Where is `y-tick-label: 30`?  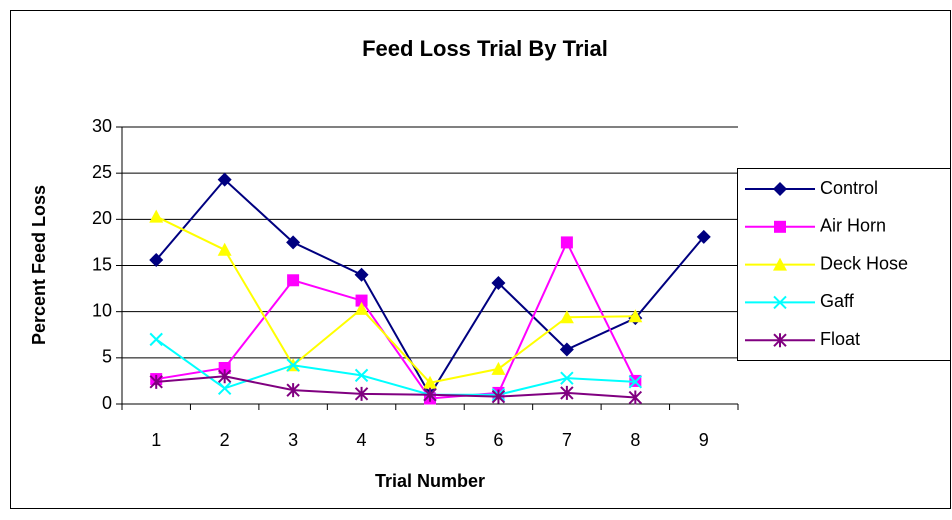 y-tick-label: 30 is located at coordinates (102, 126).